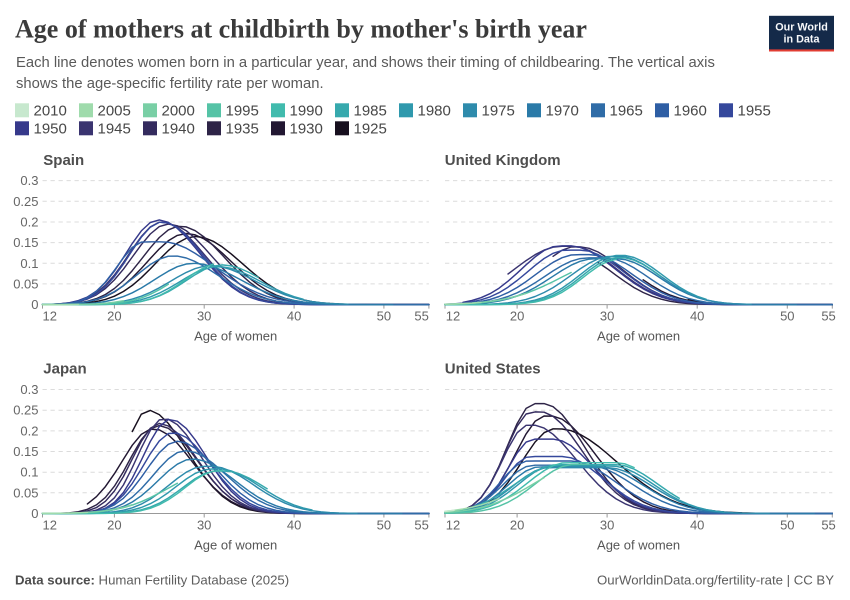 The image size is (850, 600). I want to click on svg-text: 1975, so click(498, 110).